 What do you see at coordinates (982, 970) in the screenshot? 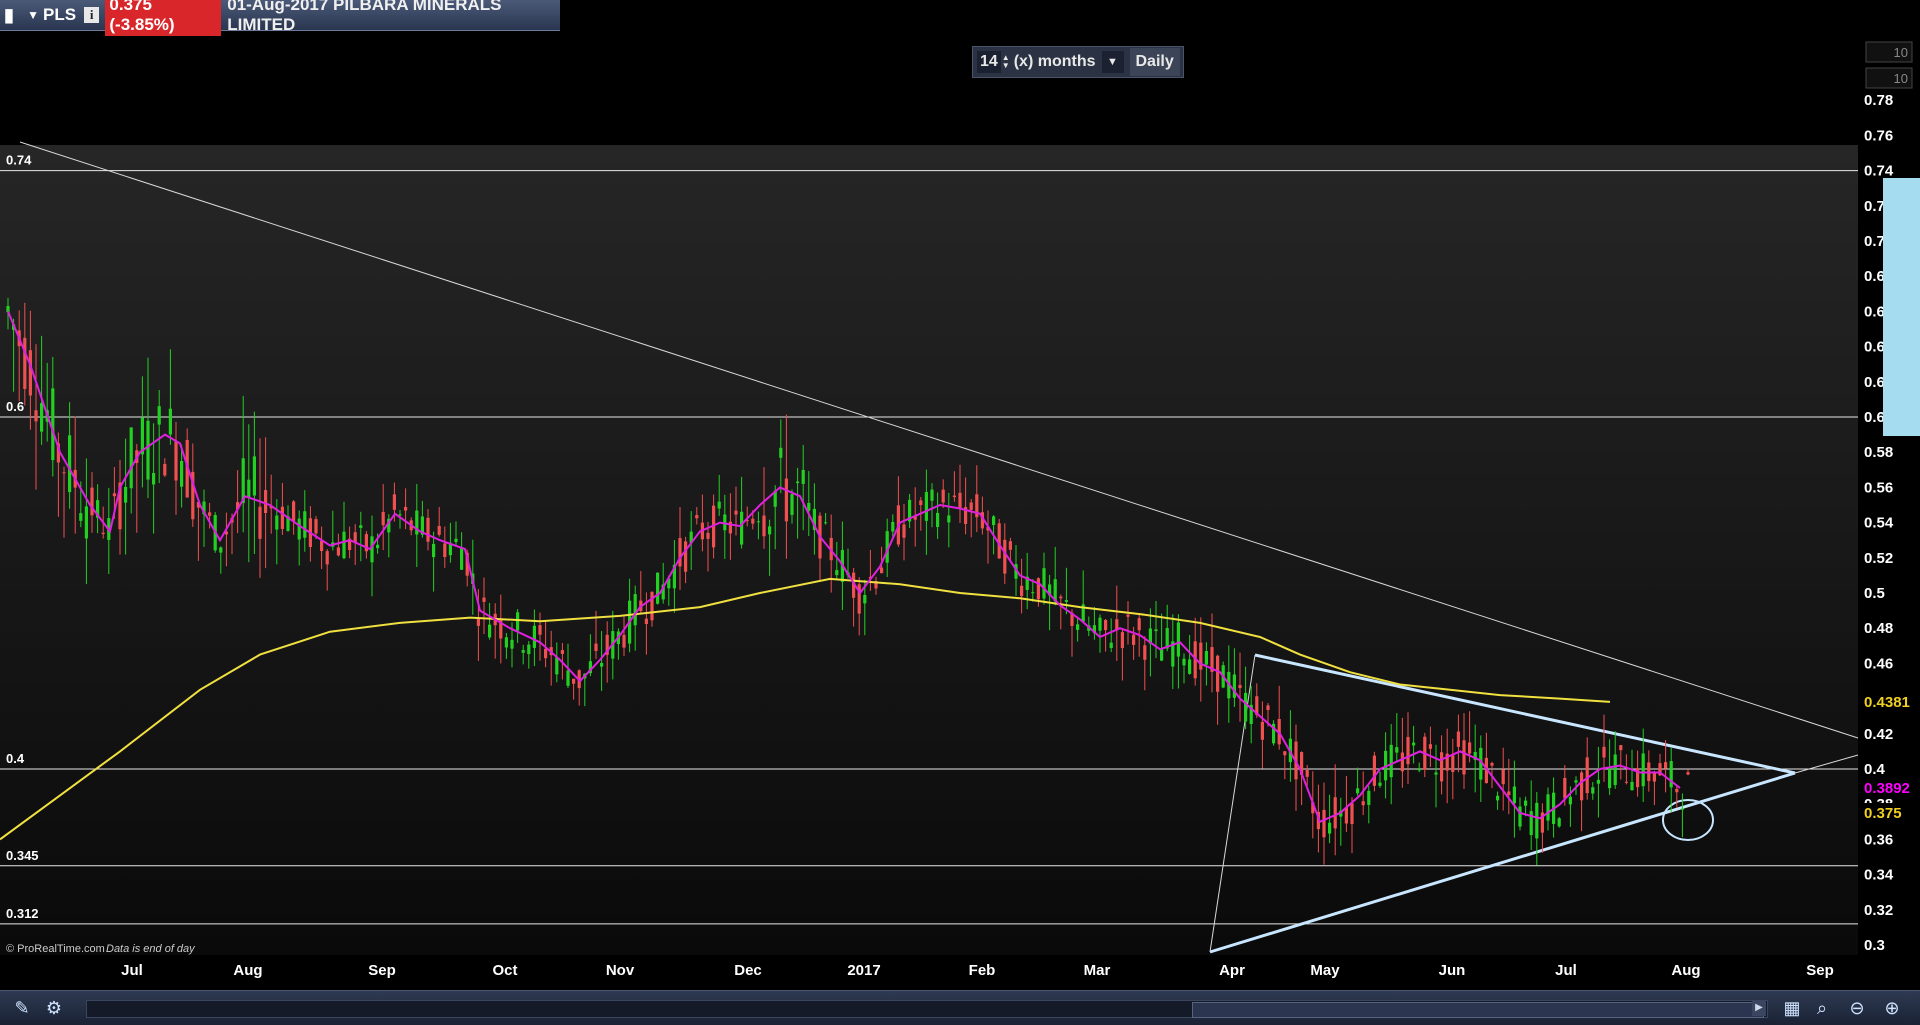
I see `x-tick-label: Feb` at bounding box center [982, 970].